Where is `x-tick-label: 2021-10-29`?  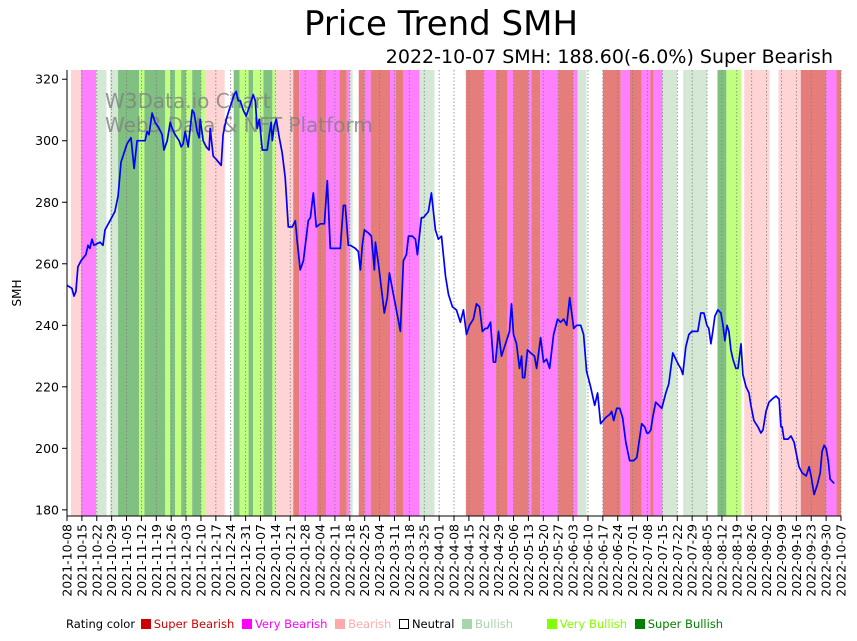
x-tick-label: 2021-10-29 is located at coordinates (111, 560).